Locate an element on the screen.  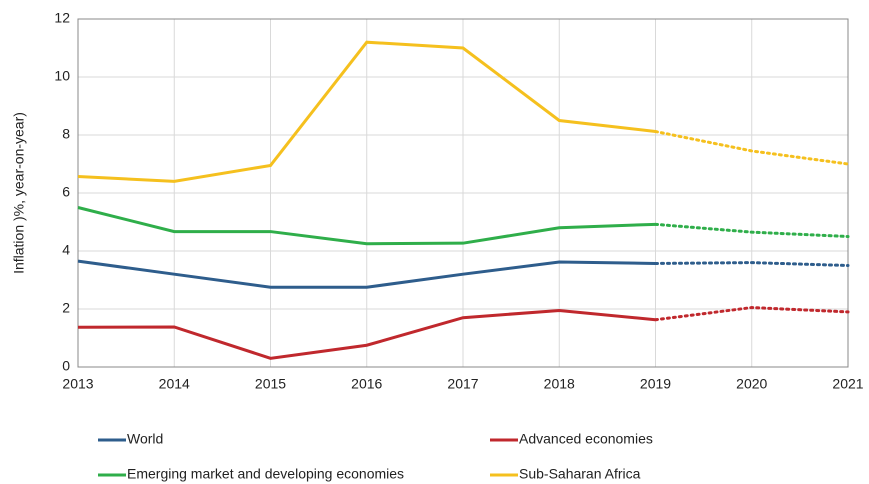
y-tick-label: 6 is located at coordinates (66, 192).